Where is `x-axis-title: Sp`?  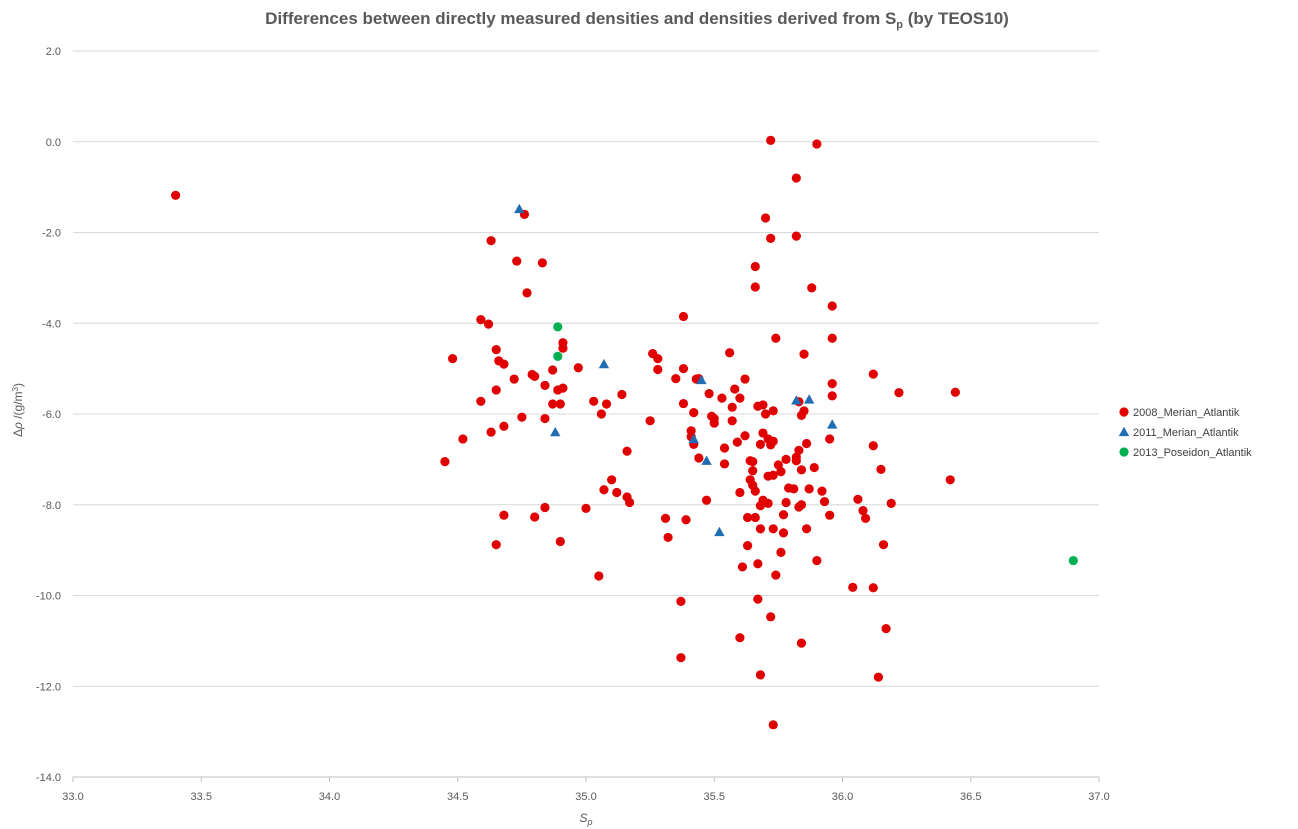 x-axis-title: Sp is located at coordinates (585, 819).